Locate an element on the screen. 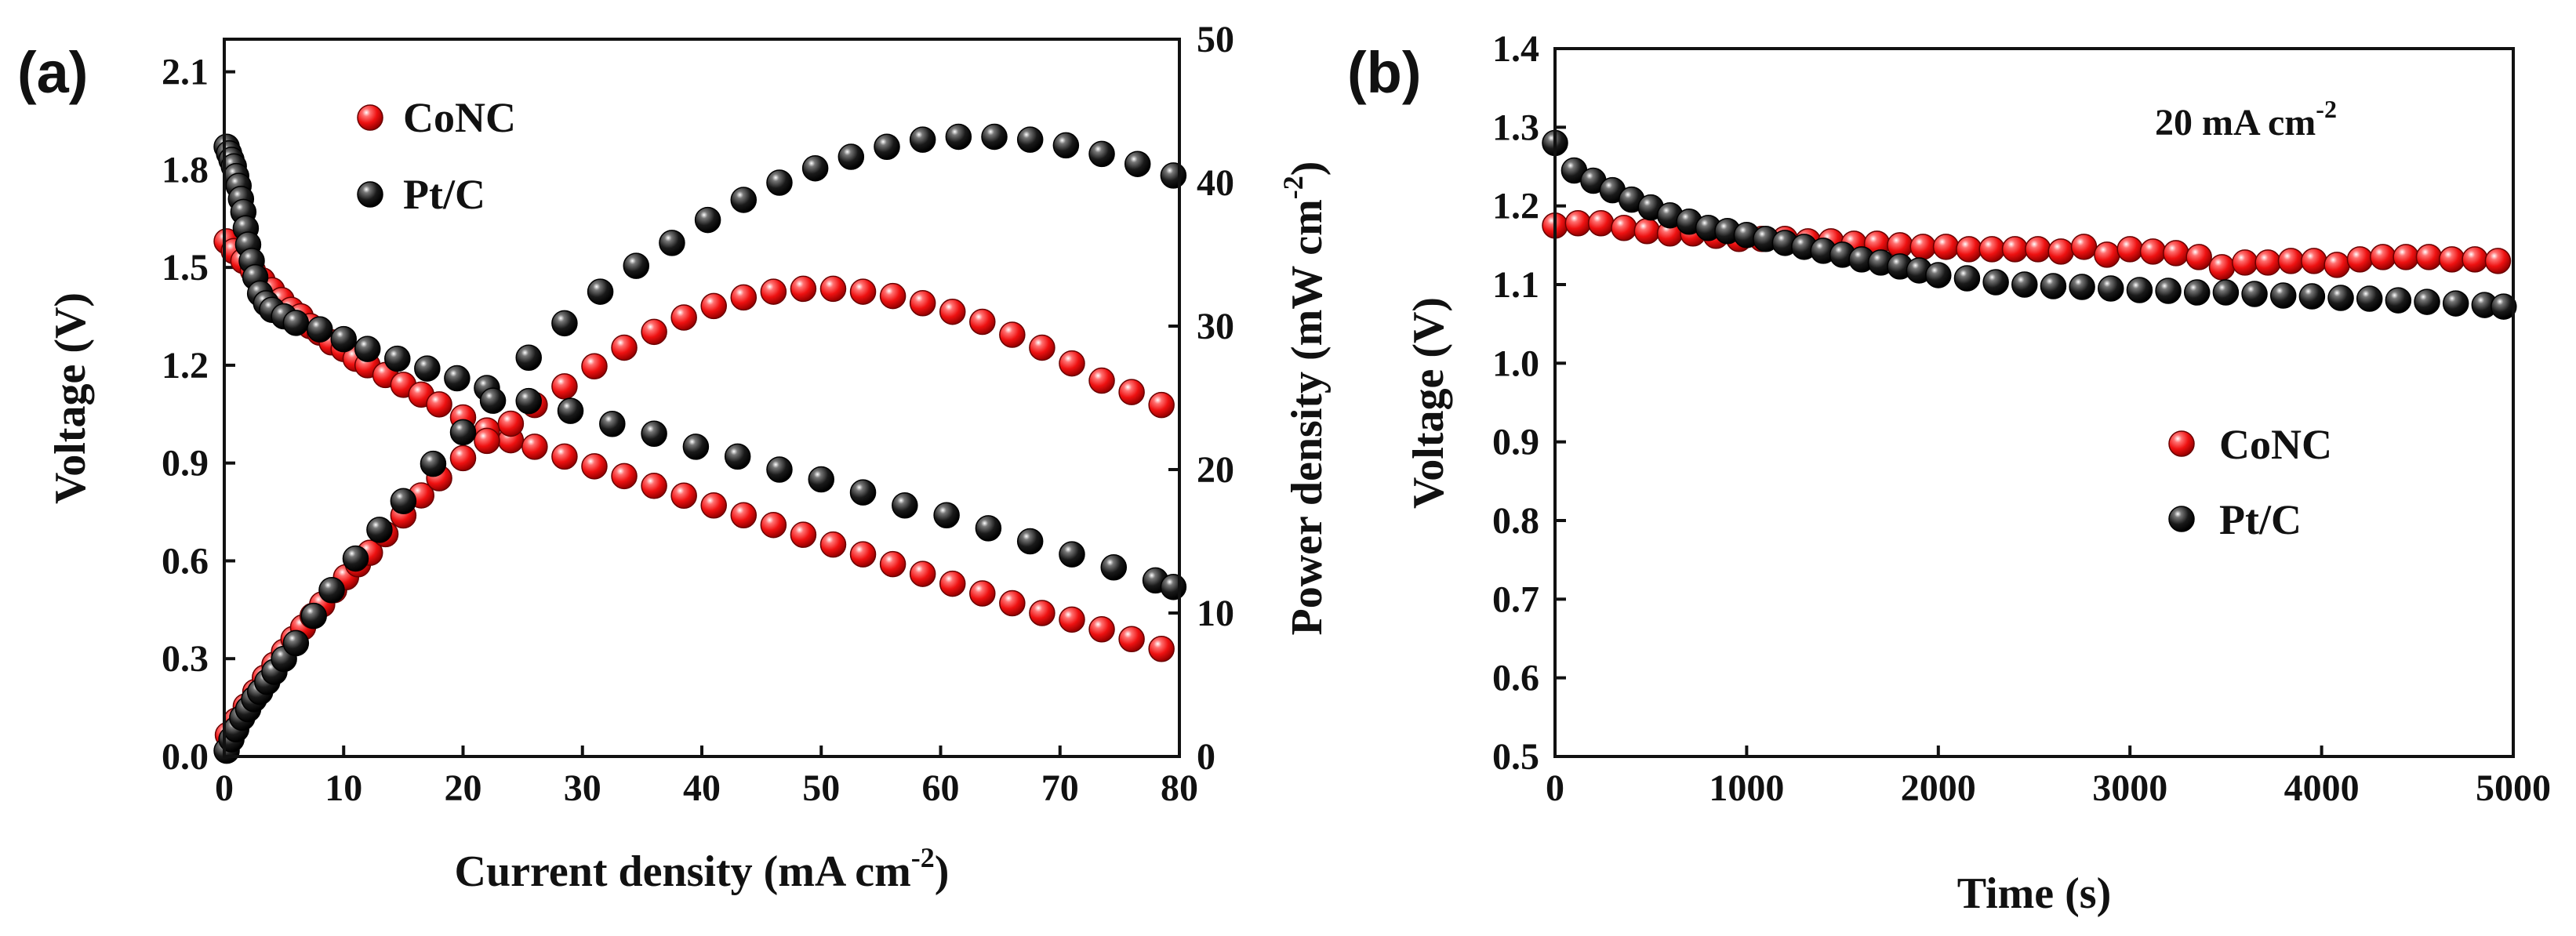  chart-a-xtick-label: 60 is located at coordinates (941, 788).